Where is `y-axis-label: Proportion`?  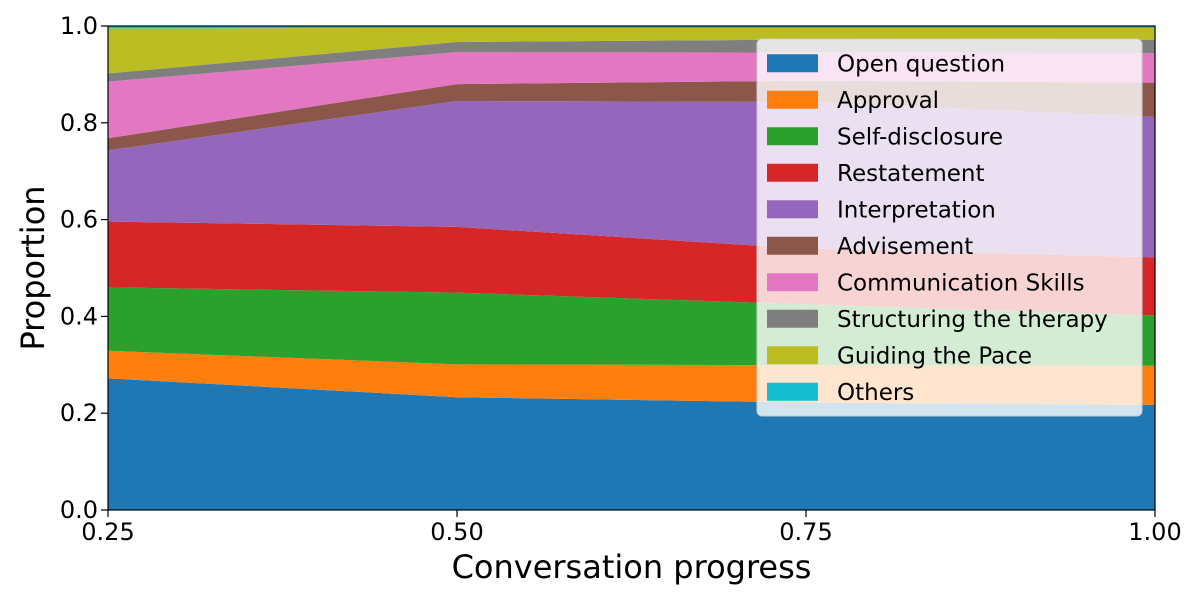
y-axis-label: Proportion is located at coordinates (33, 267).